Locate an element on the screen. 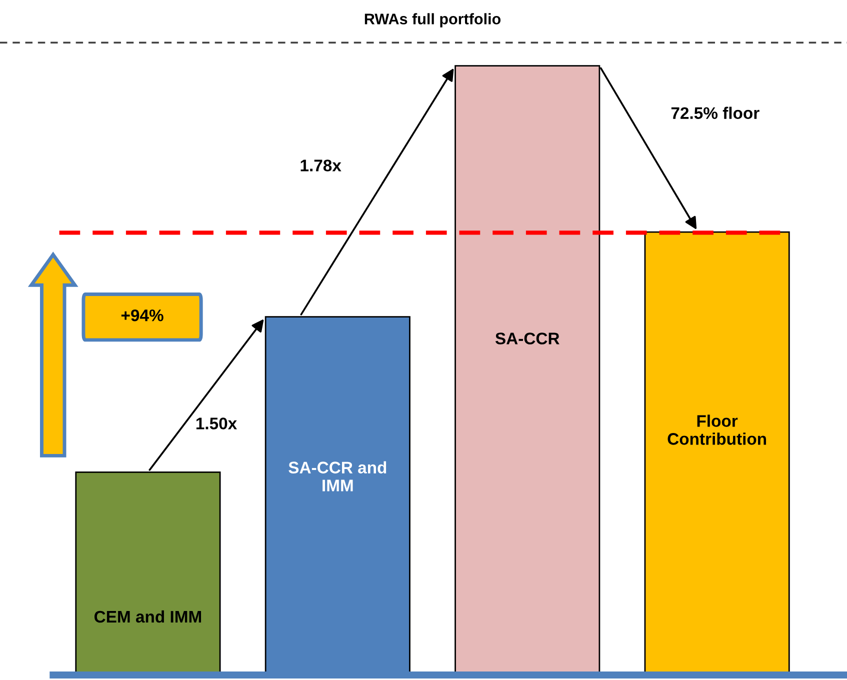 The width and height of the screenshot is (847, 680). x-tick-label: SA-CCR and IMM is located at coordinates (337, 476).